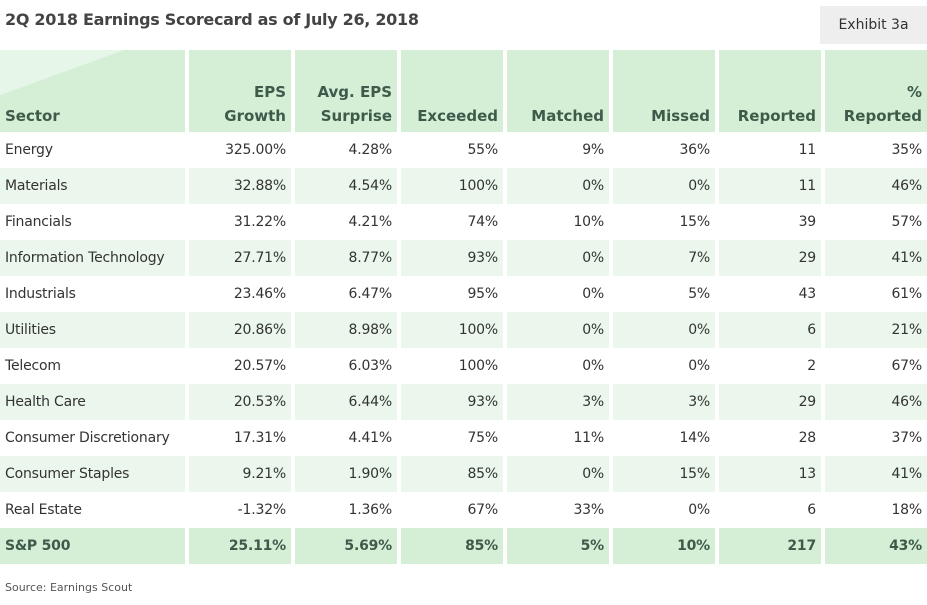 The image size is (927, 605). Describe the element at coordinates (680, 116) in the screenshot. I see `header-line: Missed` at that location.